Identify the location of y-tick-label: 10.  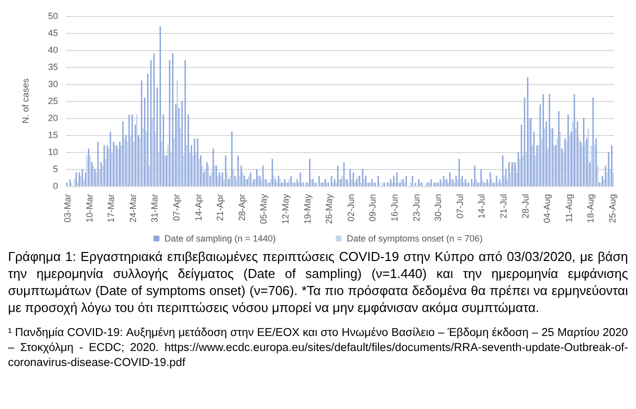
(53, 152).